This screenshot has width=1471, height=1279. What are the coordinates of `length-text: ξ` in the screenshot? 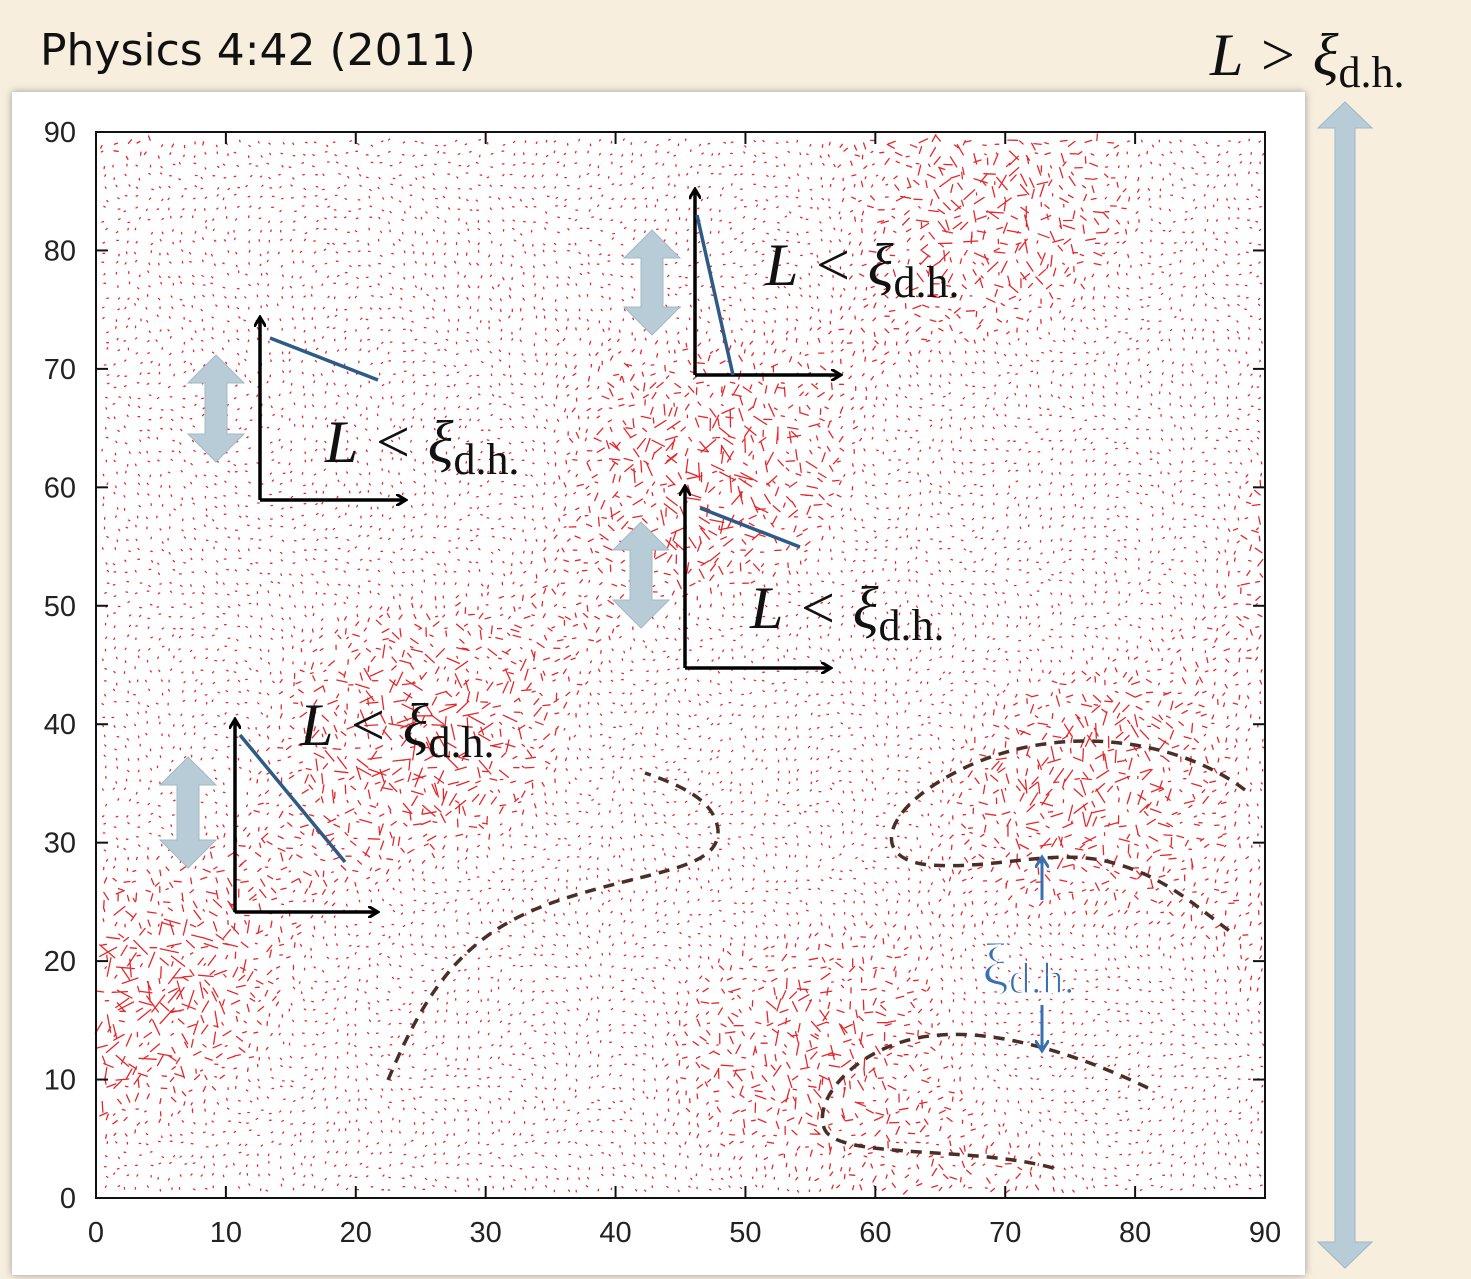 It's located at (995, 965).